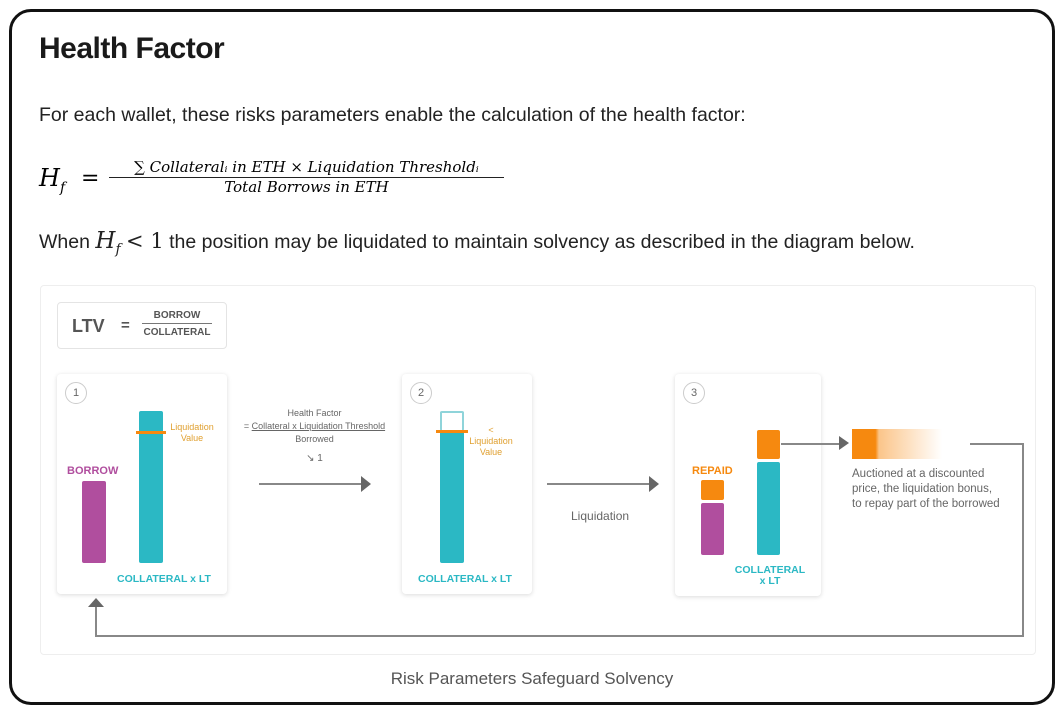  I want to click on hf-trend: ↘ 1, so click(314, 458).